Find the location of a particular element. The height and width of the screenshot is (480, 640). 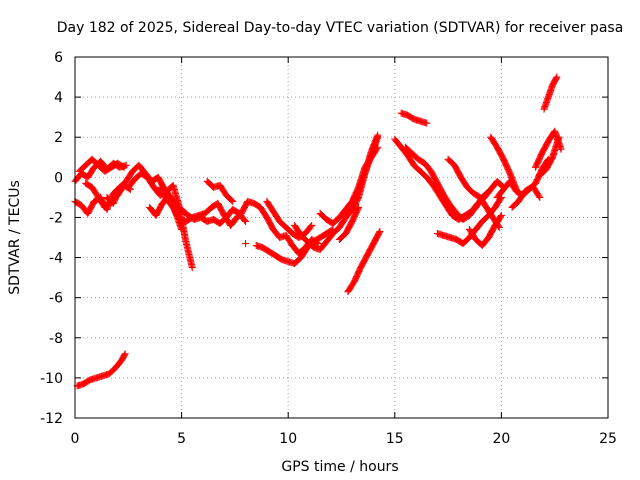

y-tick-label: -4 is located at coordinates (56, 259).